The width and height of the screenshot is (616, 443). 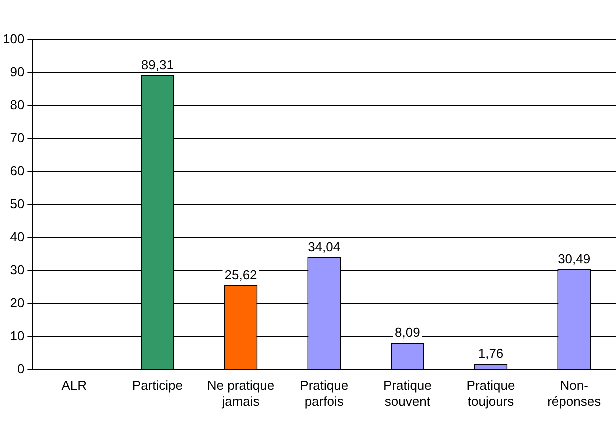 I want to click on y-tick-label: 40, so click(x=17, y=236).